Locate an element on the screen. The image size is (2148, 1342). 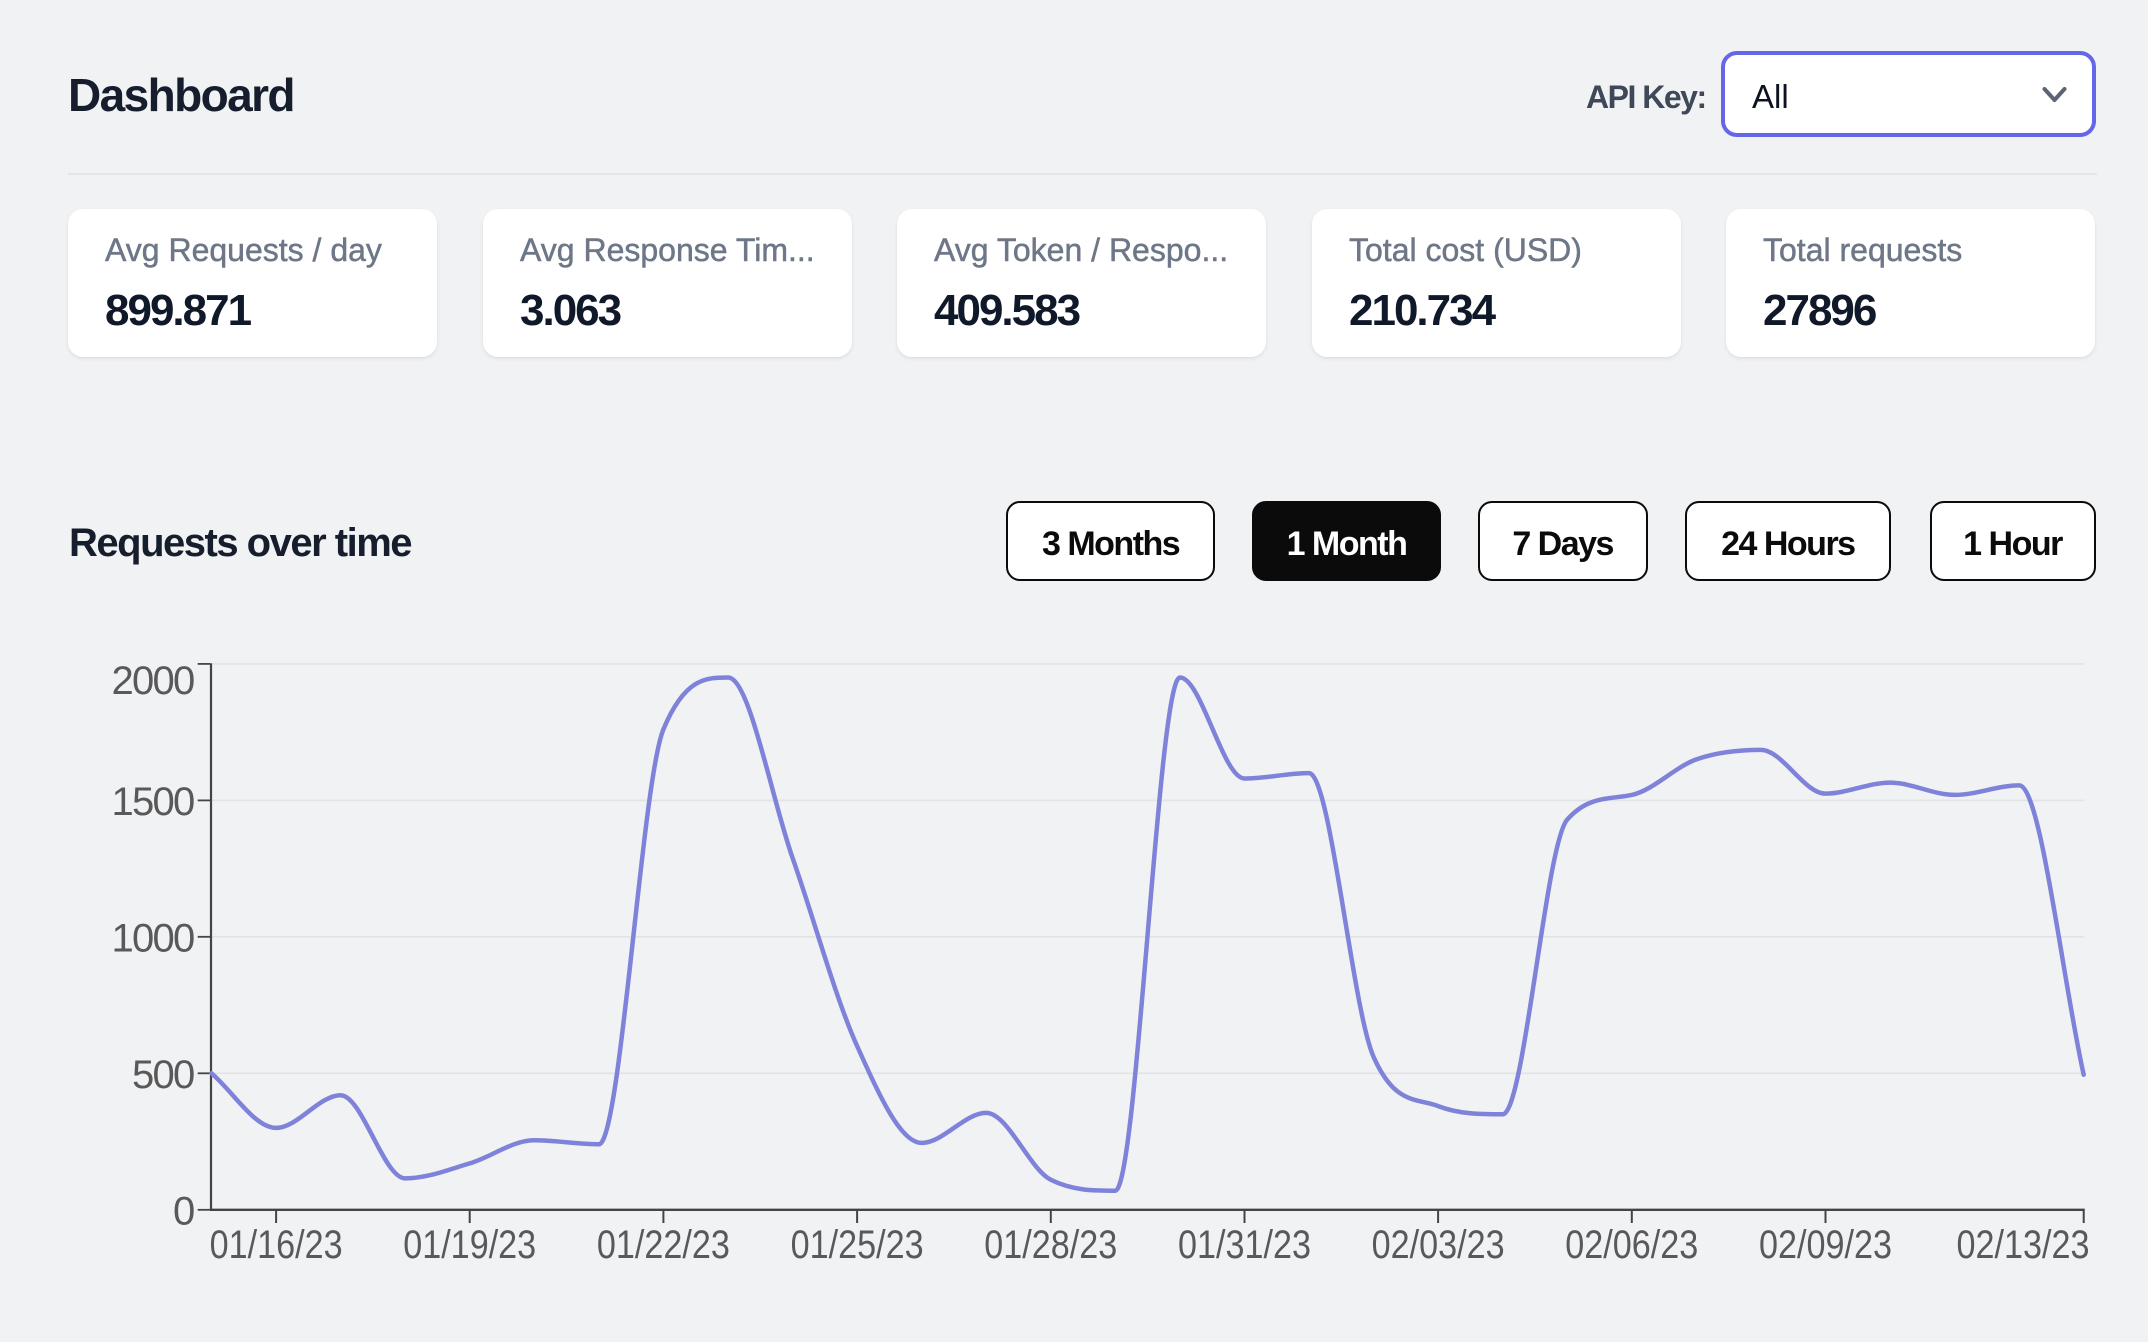
svg-text: 02/03/23 is located at coordinates (1438, 1245).